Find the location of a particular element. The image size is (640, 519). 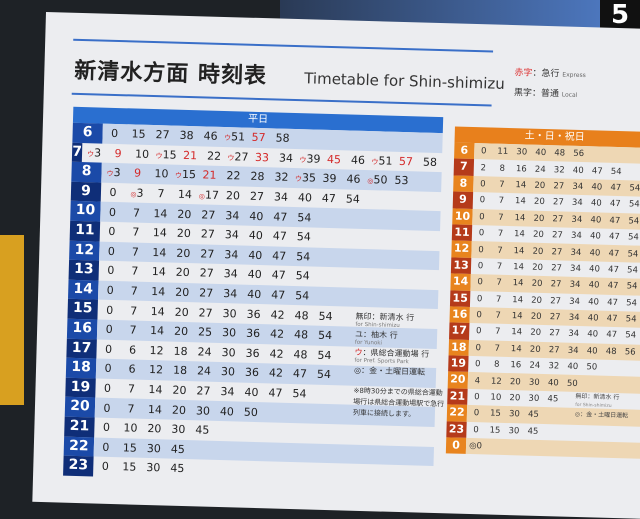

express-departure: 57 is located at coordinates (258, 138).